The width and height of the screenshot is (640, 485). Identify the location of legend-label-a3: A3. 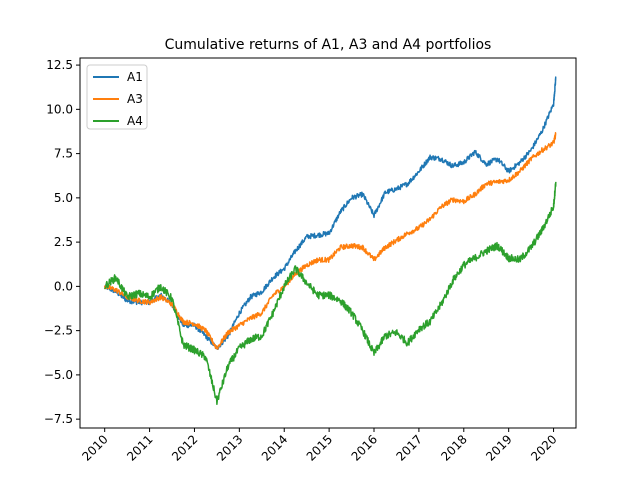
(135, 99).